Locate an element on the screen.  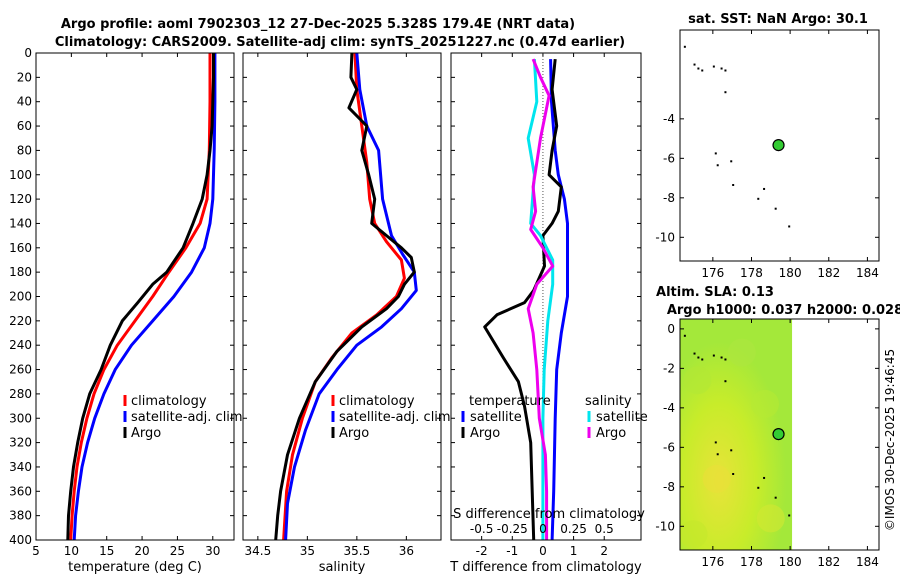
y-tick-label: 200 is located at coordinates (20, 297).